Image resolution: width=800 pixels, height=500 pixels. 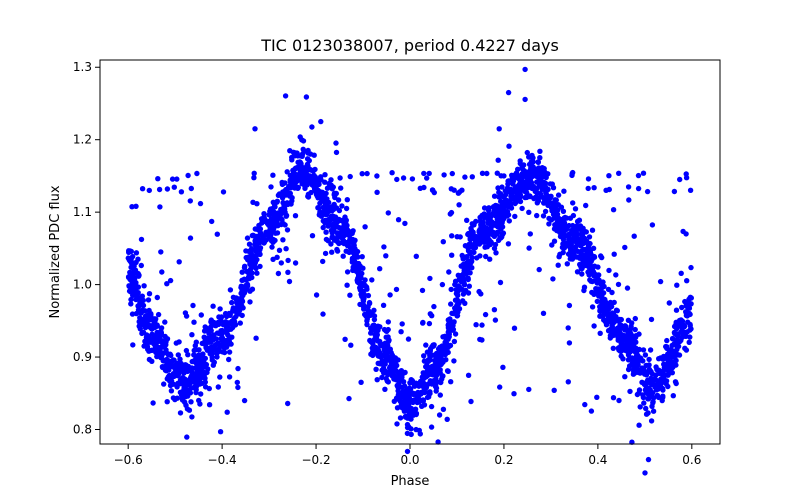 I want to click on y-axis-label: Normalized PDC flux, so click(x=55, y=251).